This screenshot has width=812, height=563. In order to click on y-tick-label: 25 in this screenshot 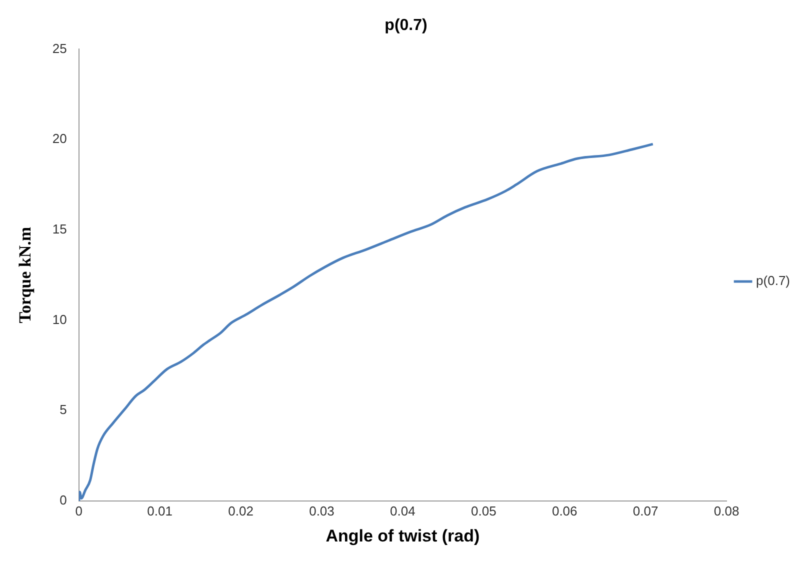, I will do `click(59, 48)`.